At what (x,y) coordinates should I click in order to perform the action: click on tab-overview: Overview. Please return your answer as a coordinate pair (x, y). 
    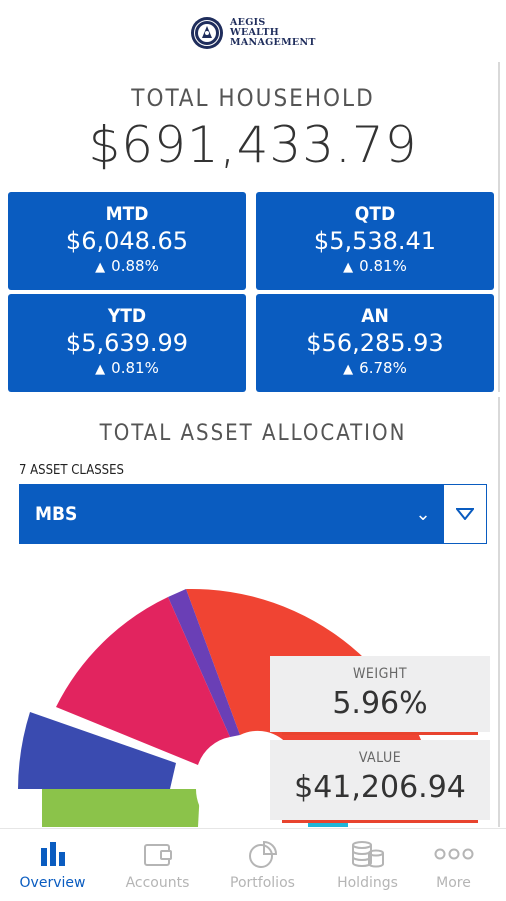
    Looking at the image, I should click on (52, 865).